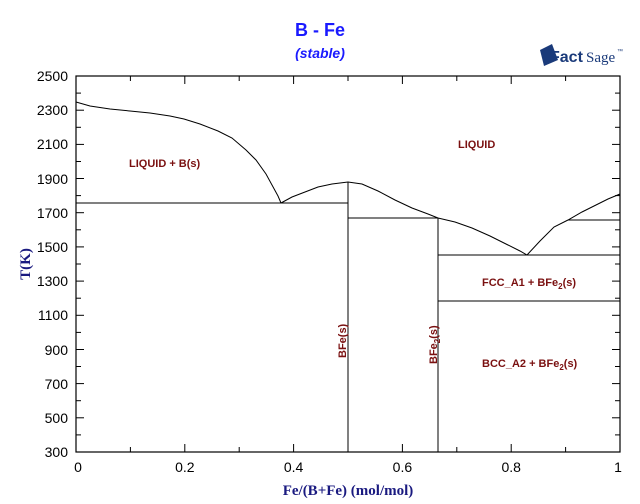  I want to click on y-tick-label: 1300, so click(52, 281).